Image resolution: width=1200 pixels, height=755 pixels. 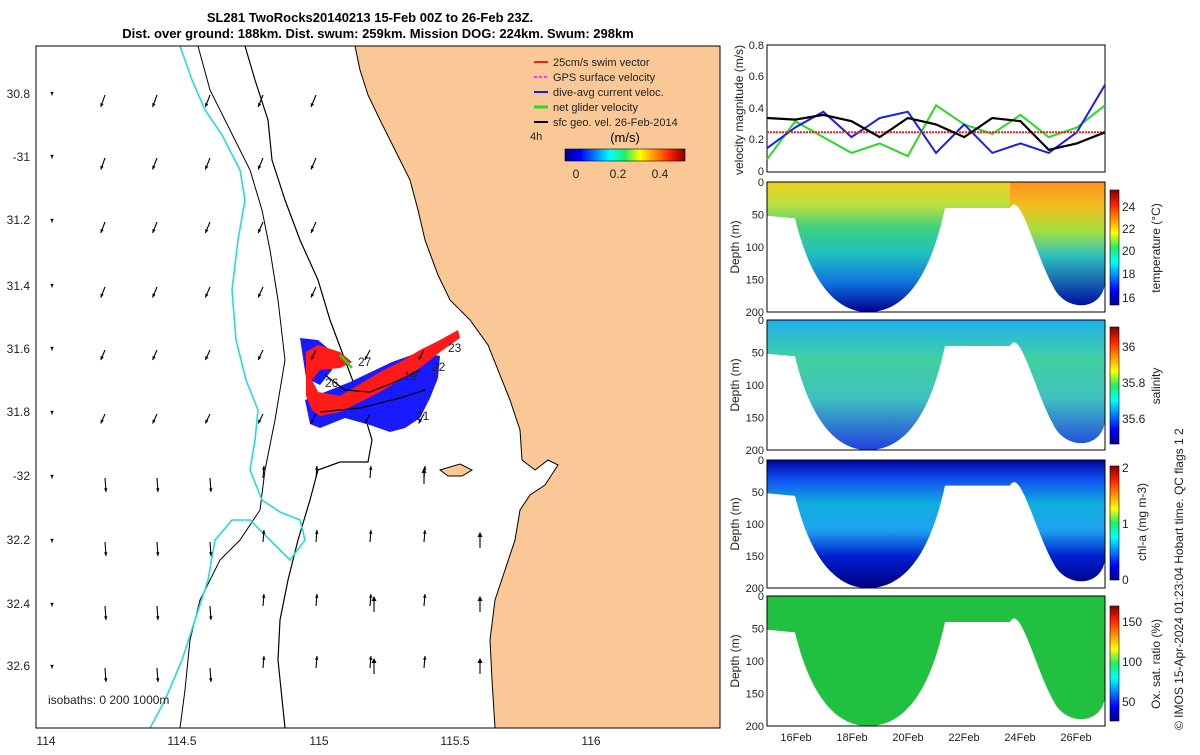 I want to click on lat-tick-32.4: 32.4, so click(x=19, y=604).